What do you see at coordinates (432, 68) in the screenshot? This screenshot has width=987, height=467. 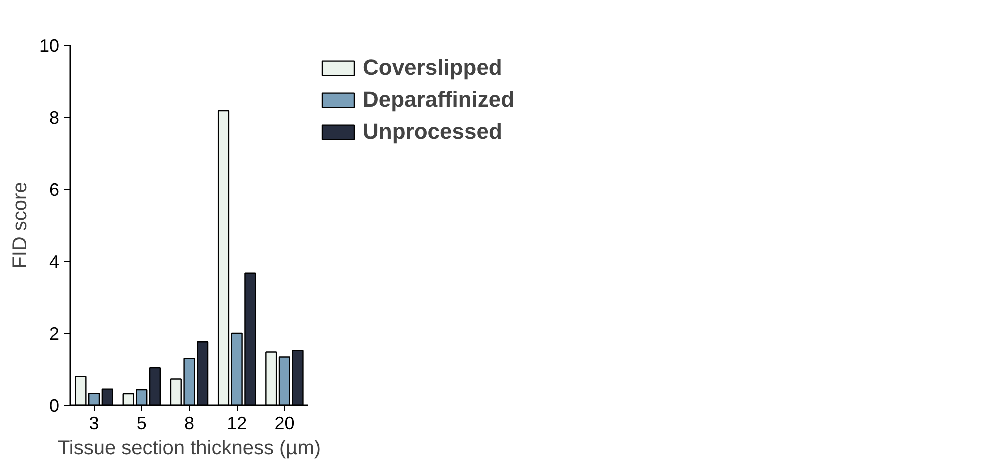 I see `legend-label: Coverslipped` at bounding box center [432, 68].